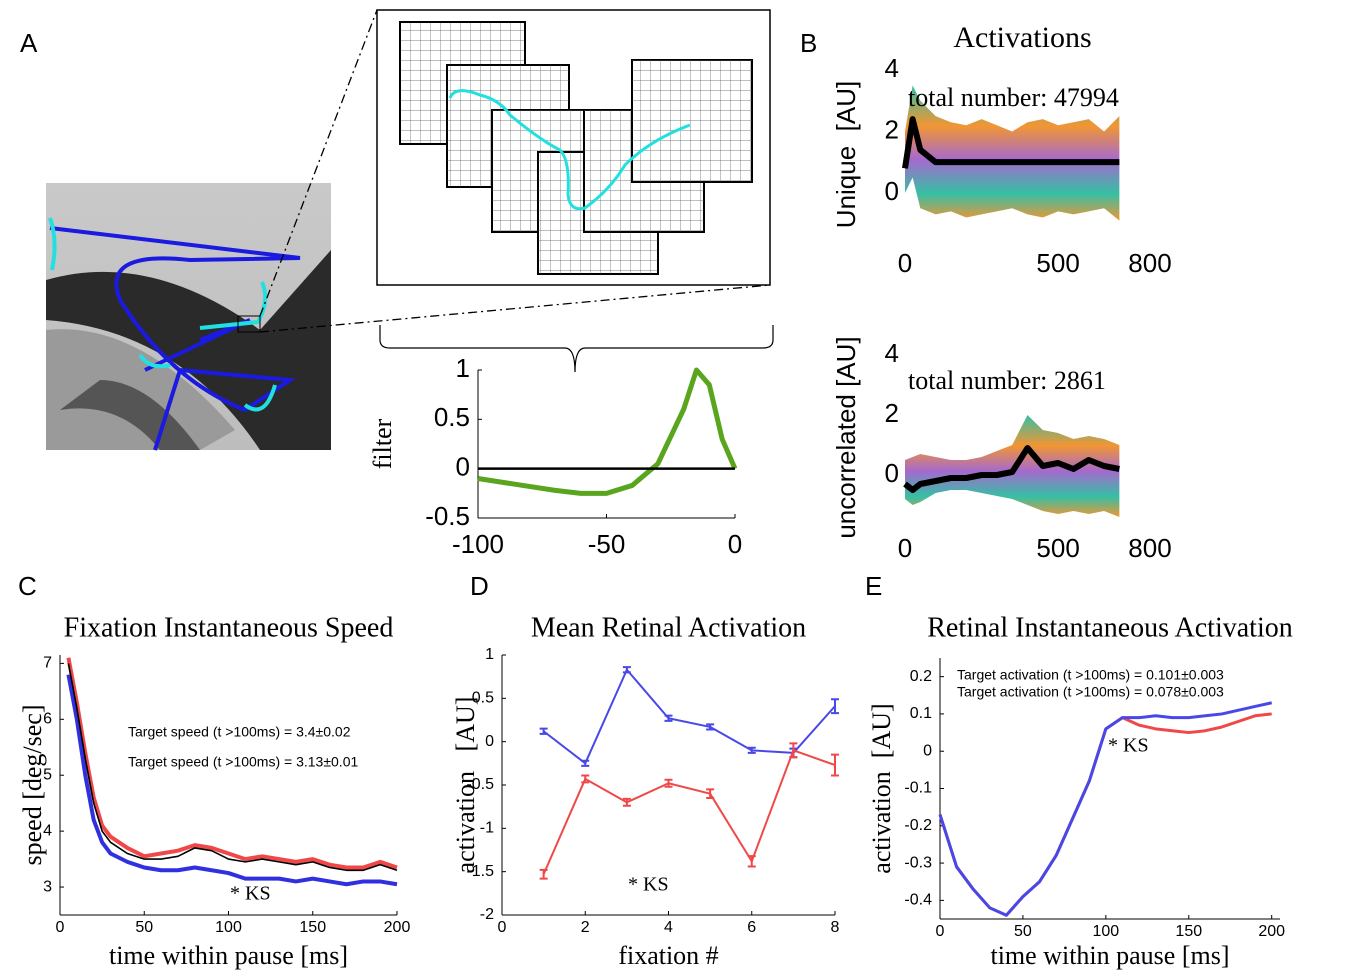 The height and width of the screenshot is (976, 1360). Describe the element at coordinates (751, 927) in the screenshot. I see `x-tick-label: 6` at that location.